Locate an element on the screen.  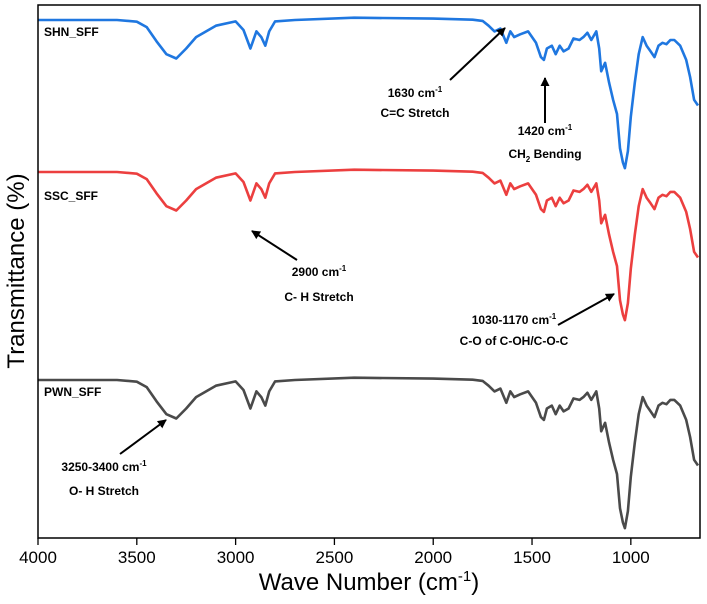
x-tick-label: 2500 is located at coordinates (335, 557).